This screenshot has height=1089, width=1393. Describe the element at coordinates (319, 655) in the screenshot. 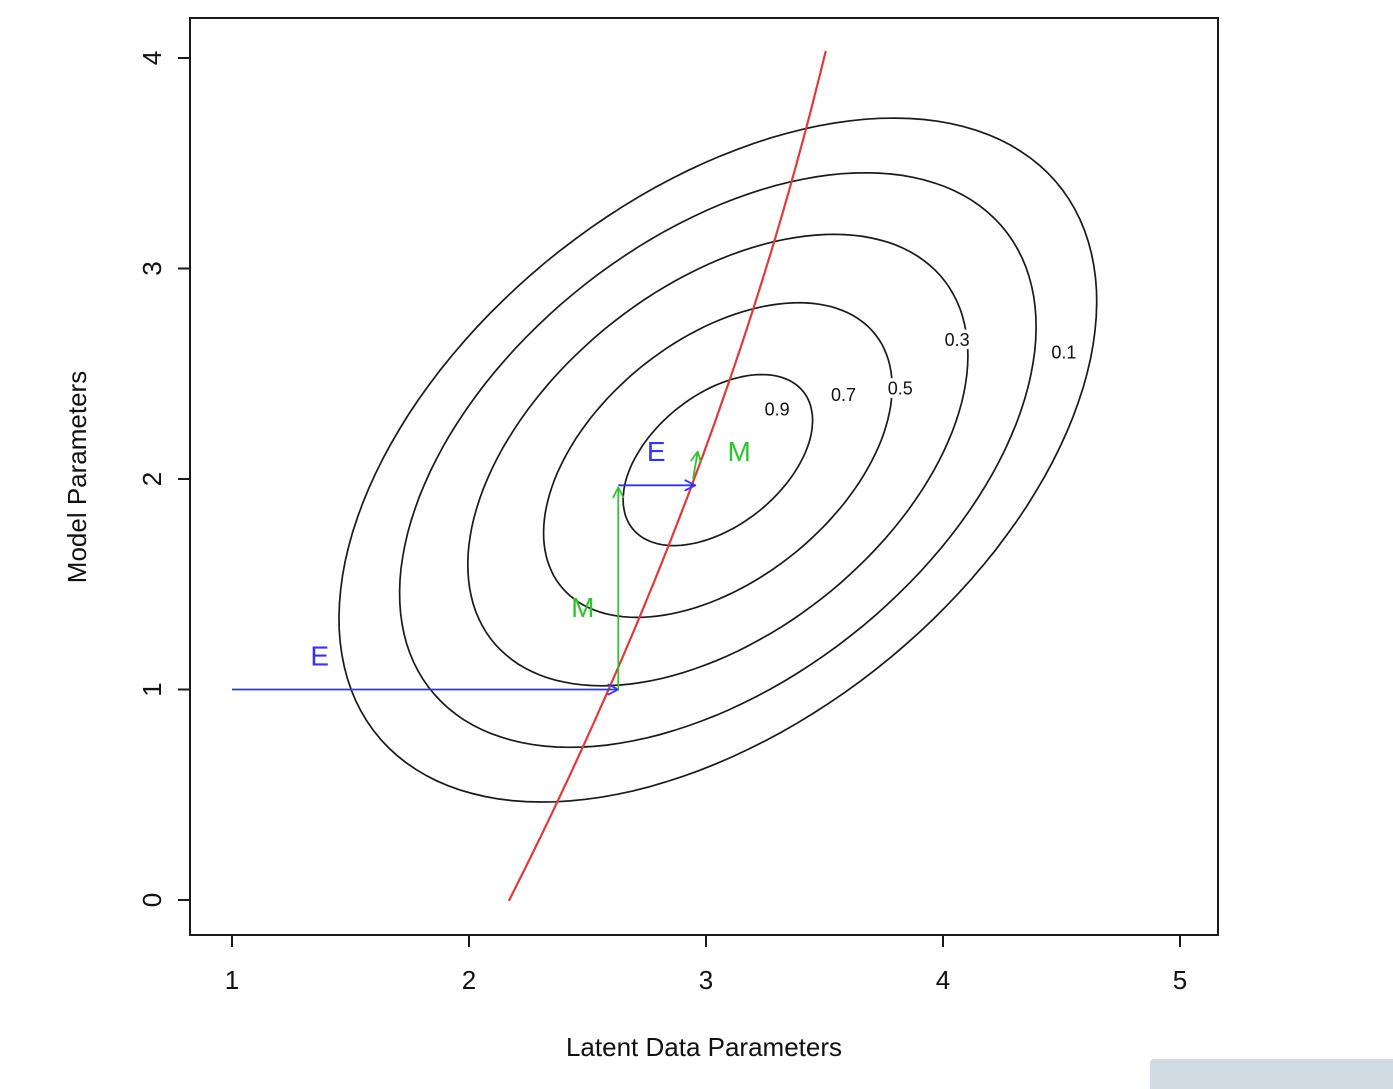

I see `e-step-label-1: E` at that location.